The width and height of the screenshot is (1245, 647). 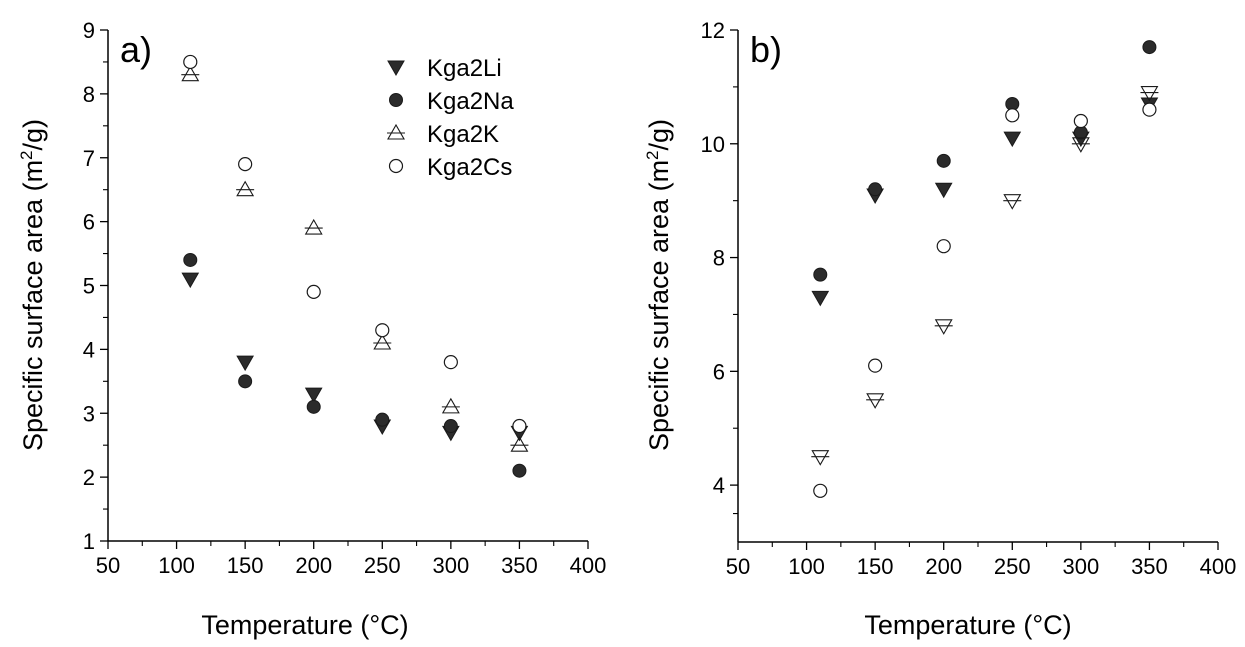 What do you see at coordinates (89, 541) in the screenshot?
I see `panel-a-y-tick-label: 1` at bounding box center [89, 541].